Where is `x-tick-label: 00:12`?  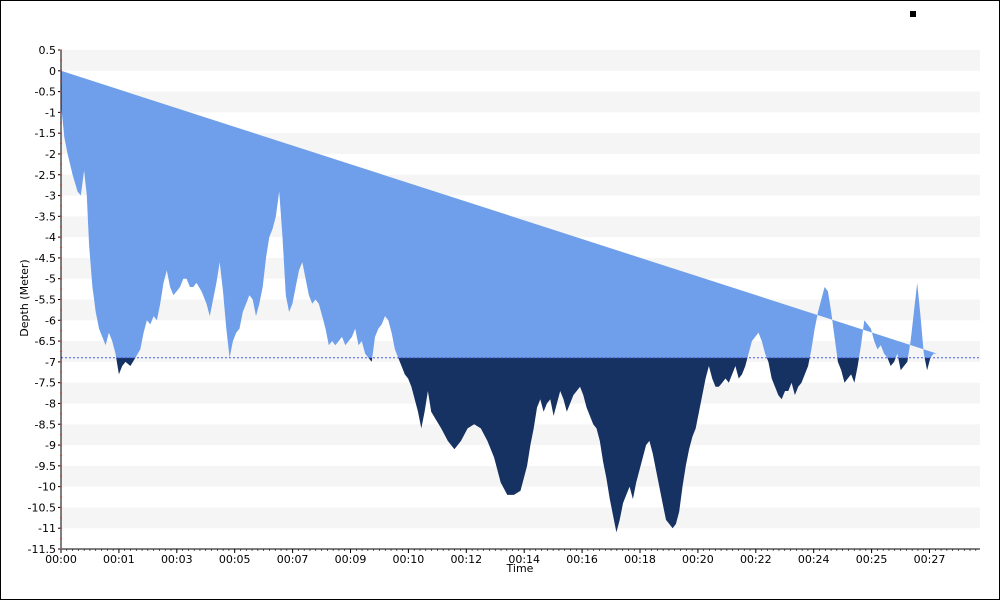
x-tick-label: 00:12 is located at coordinates (466, 559).